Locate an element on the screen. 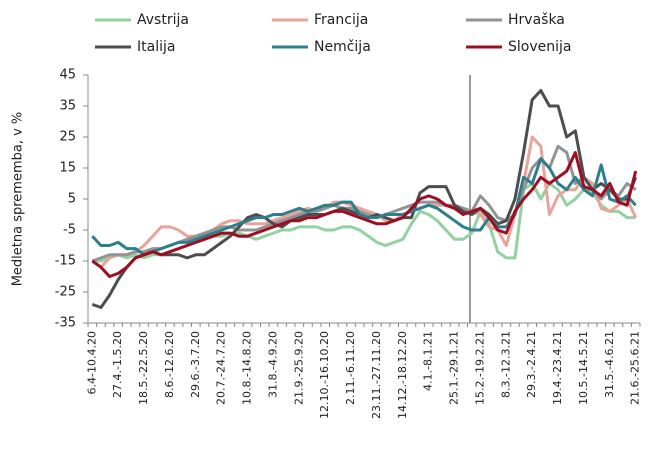 This screenshot has height=450, width=649. x-tick-label: 8.6.-12.6.20 is located at coordinates (169, 364).